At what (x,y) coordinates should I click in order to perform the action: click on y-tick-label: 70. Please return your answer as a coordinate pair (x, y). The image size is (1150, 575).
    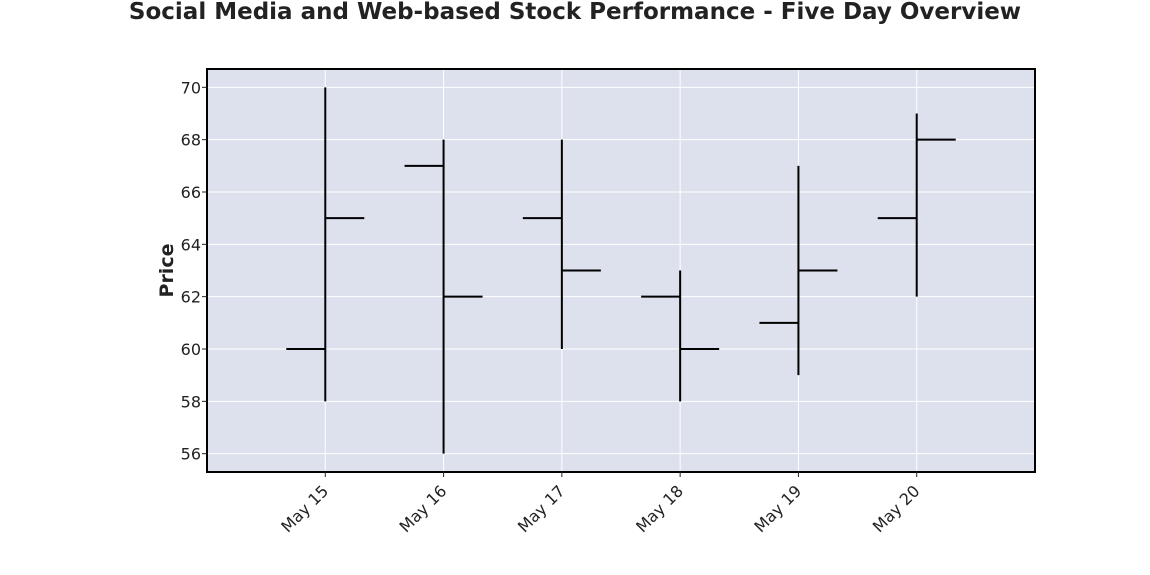
    Looking at the image, I should click on (191, 87).